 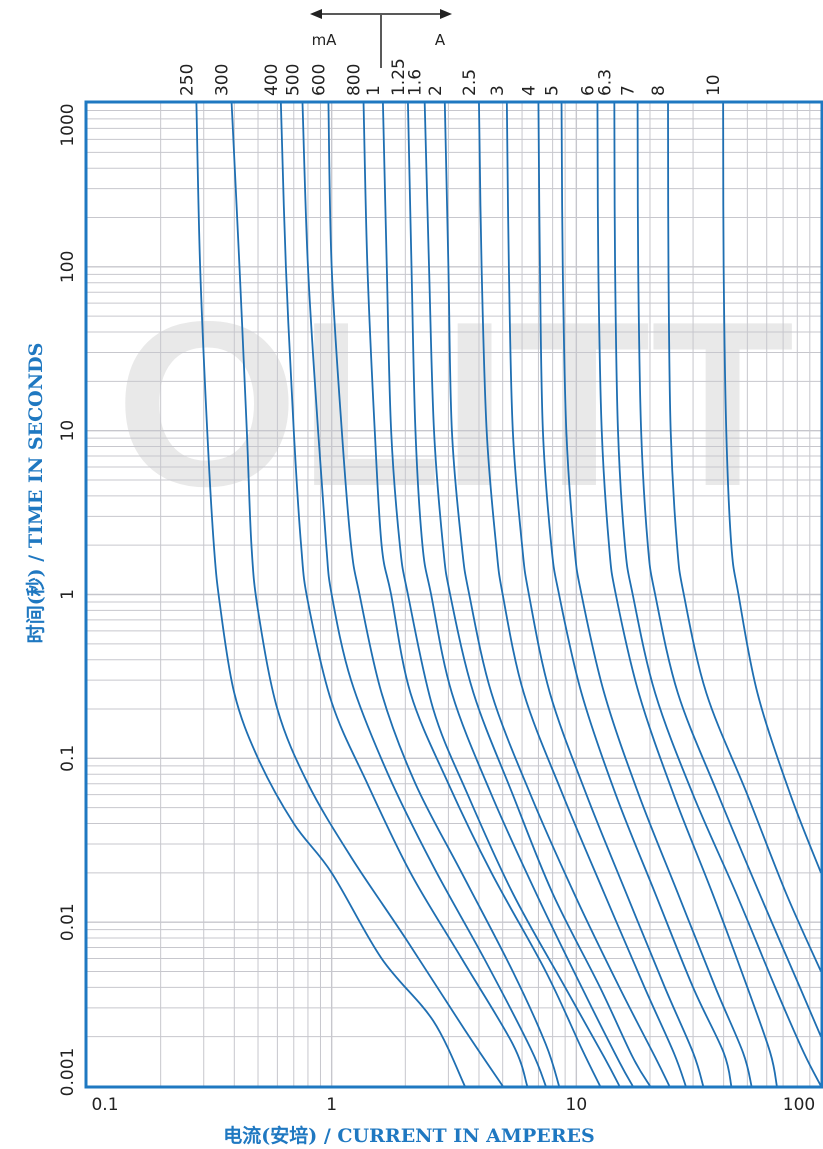 What do you see at coordinates (68, 594) in the screenshot?
I see `y-tick-label: 1` at bounding box center [68, 594].